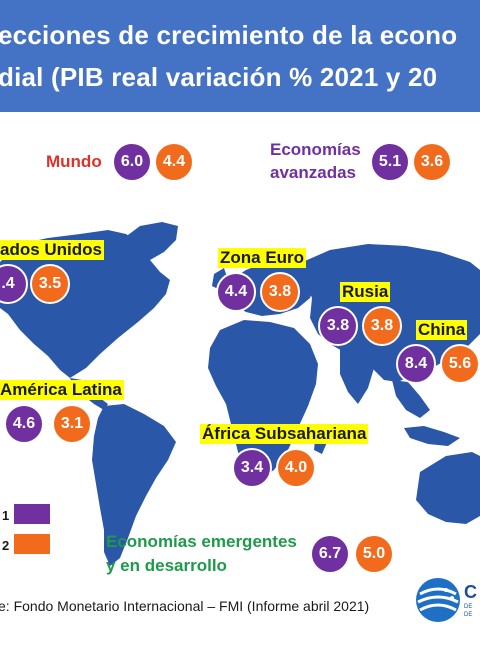 This screenshot has height=645, width=480. What do you see at coordinates (174, 162) in the screenshot?
I see `bubble-mundo-2022: 4.4` at bounding box center [174, 162].